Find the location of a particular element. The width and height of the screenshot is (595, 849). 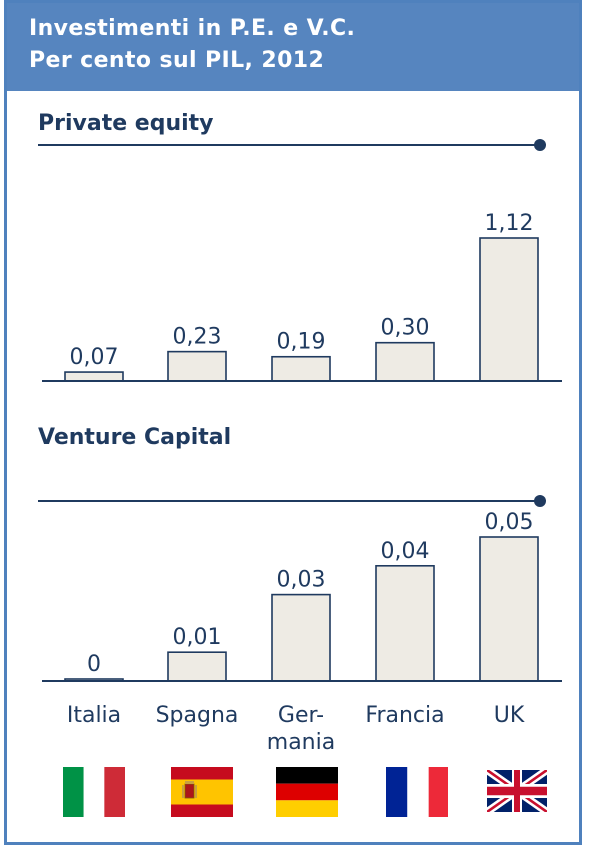

france-flag-icon is located at coordinates (417, 792).